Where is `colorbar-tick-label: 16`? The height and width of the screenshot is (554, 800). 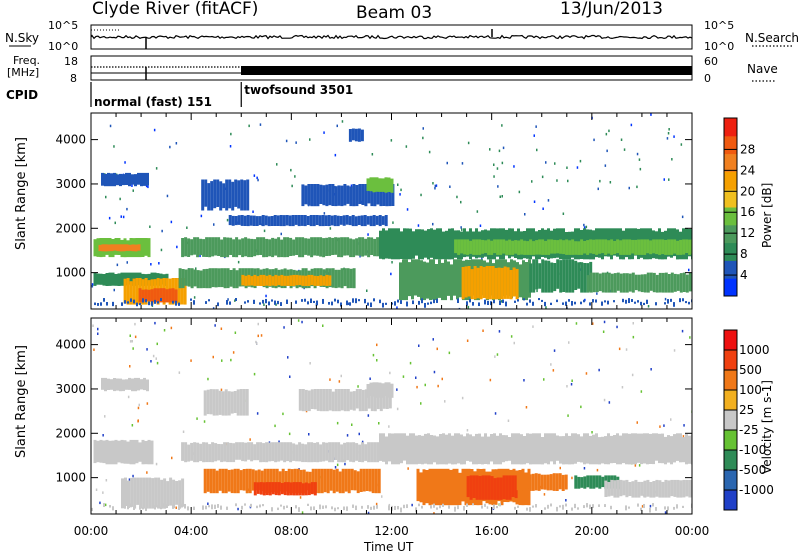
colorbar-tick-label: 16 is located at coordinates (747, 212).